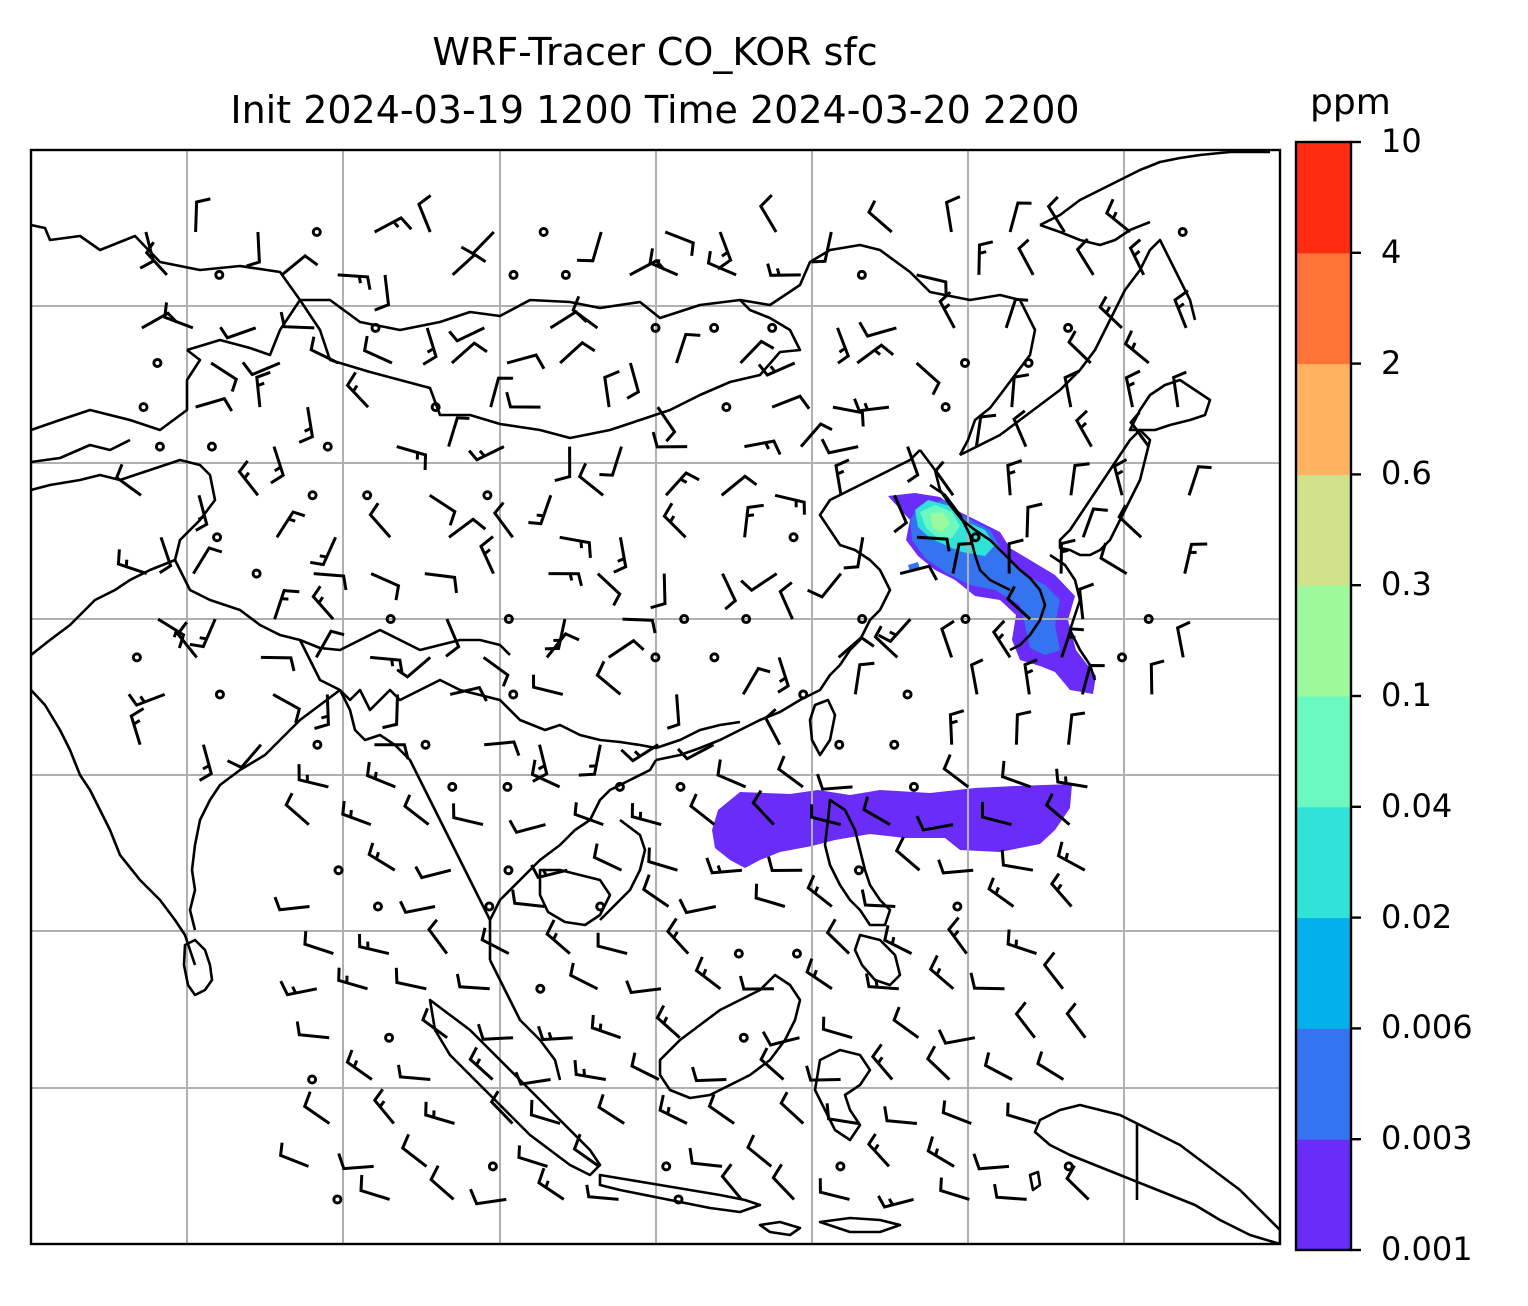 The height and width of the screenshot is (1306, 1528). I want to click on colorbar-segment, so click(1323, 752).